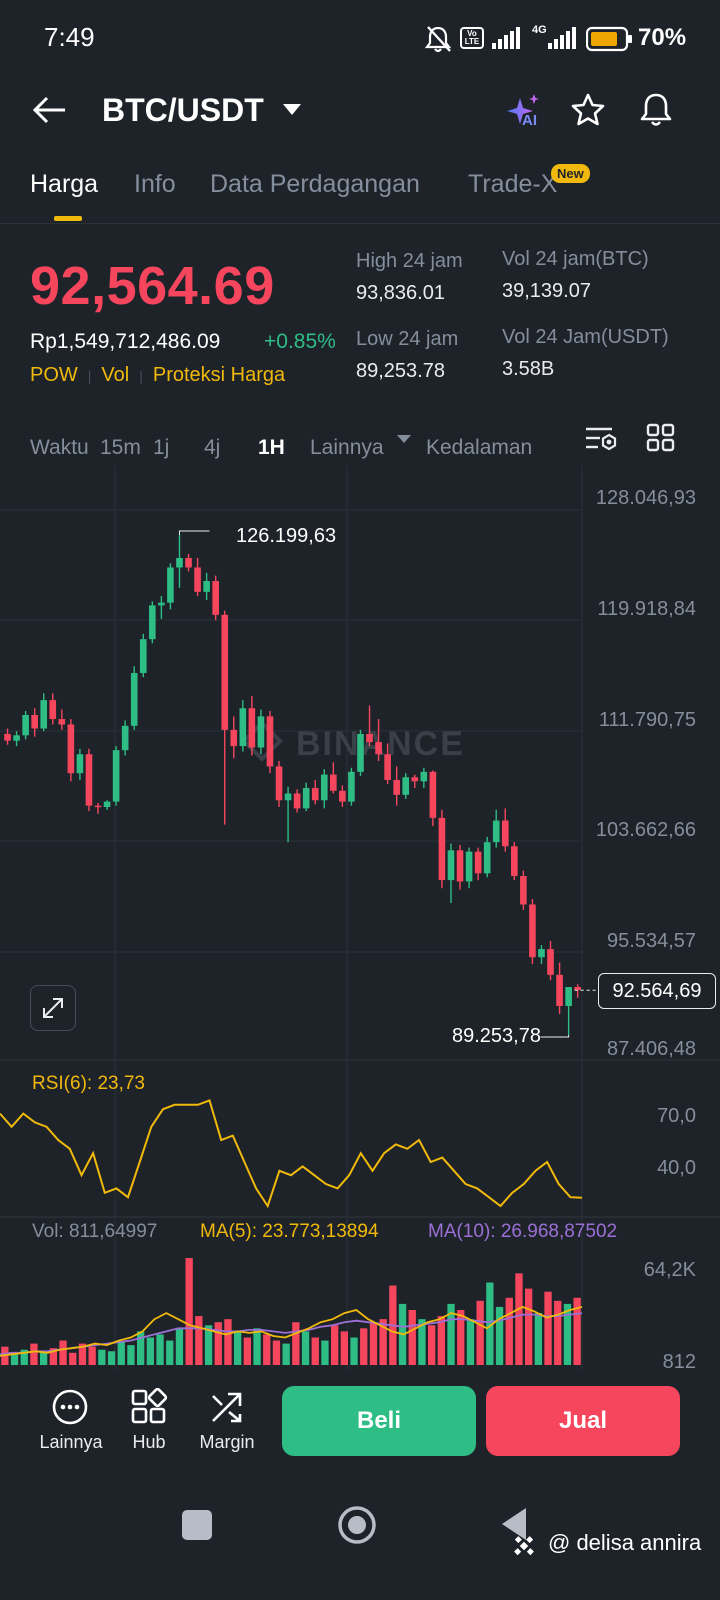  I want to click on tab-active-indicator, so click(68, 218).